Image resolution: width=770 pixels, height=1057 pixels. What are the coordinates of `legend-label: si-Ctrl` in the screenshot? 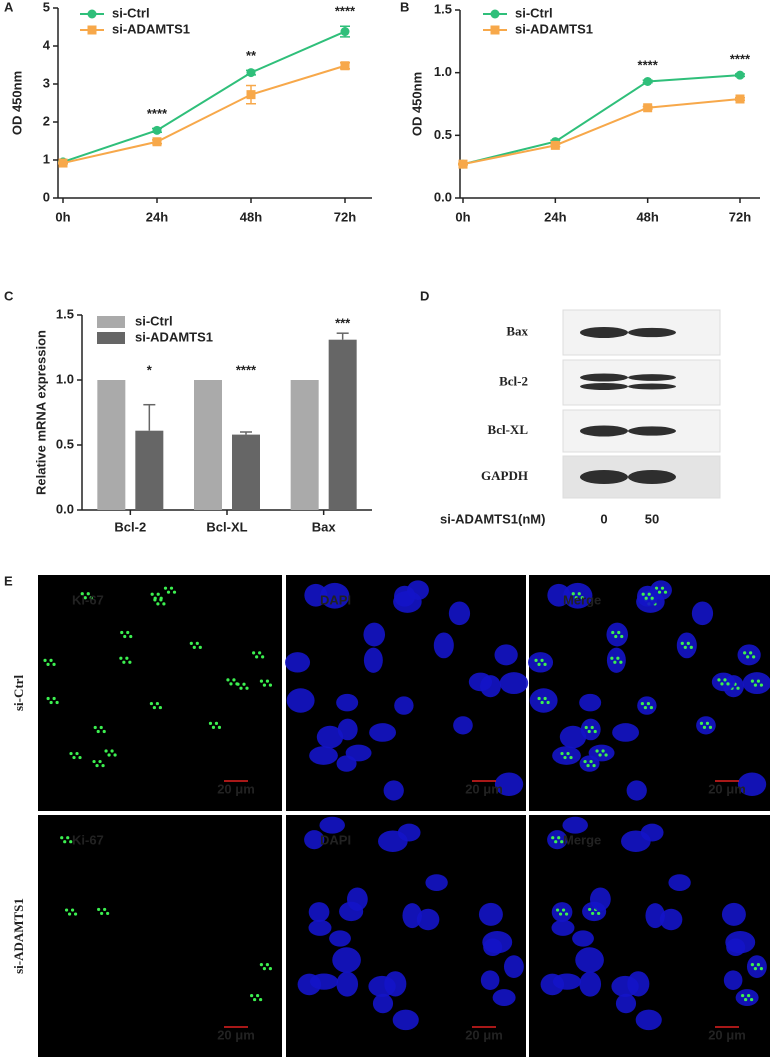 It's located at (534, 12).